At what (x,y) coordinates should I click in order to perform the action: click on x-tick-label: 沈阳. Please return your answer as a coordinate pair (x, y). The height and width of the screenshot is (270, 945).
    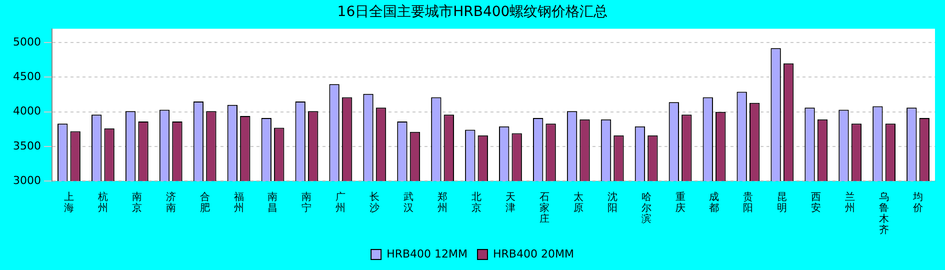
    Looking at the image, I should click on (612, 202).